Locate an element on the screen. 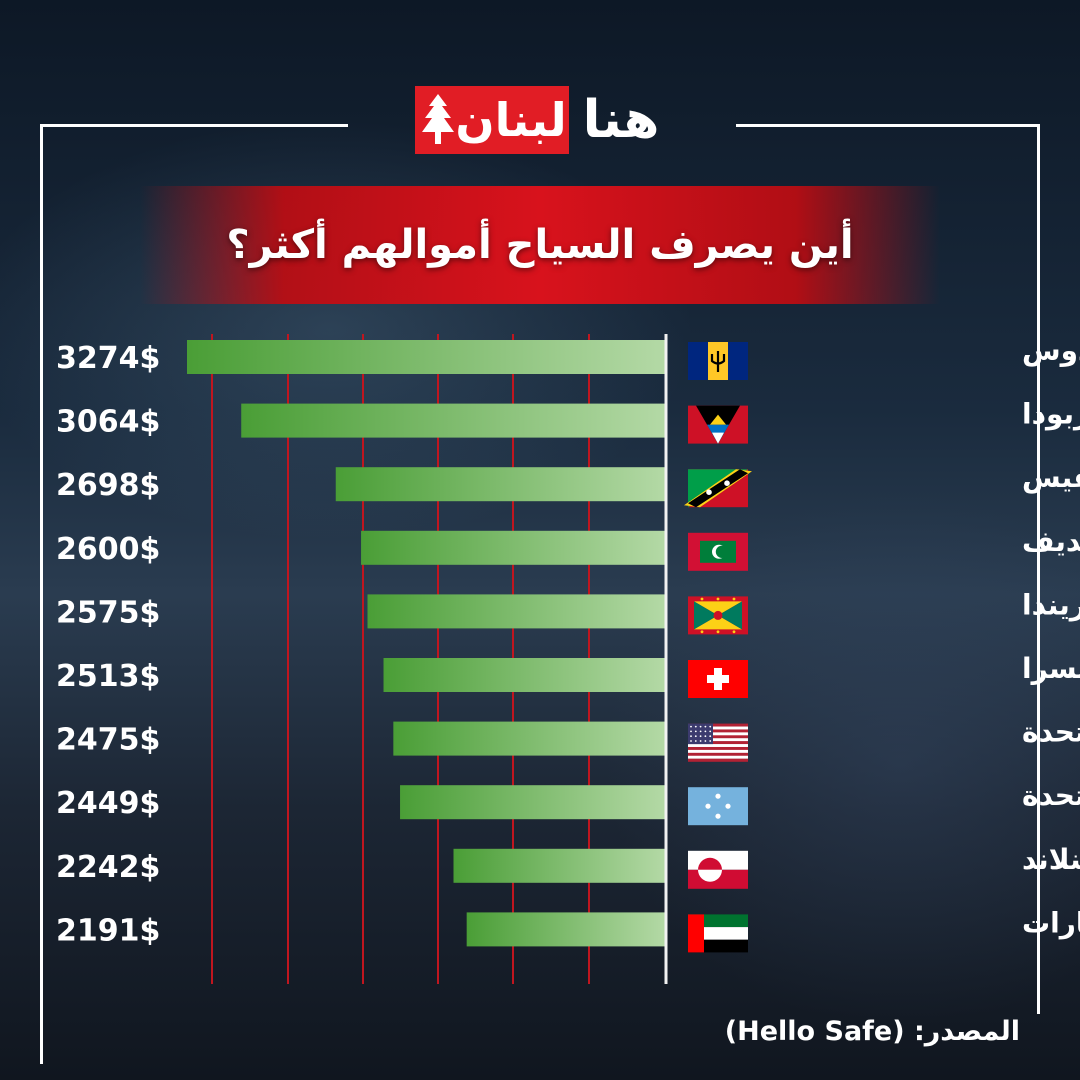 The image size is (1080, 1080). maldives-flag-icon is located at coordinates (718, 551).